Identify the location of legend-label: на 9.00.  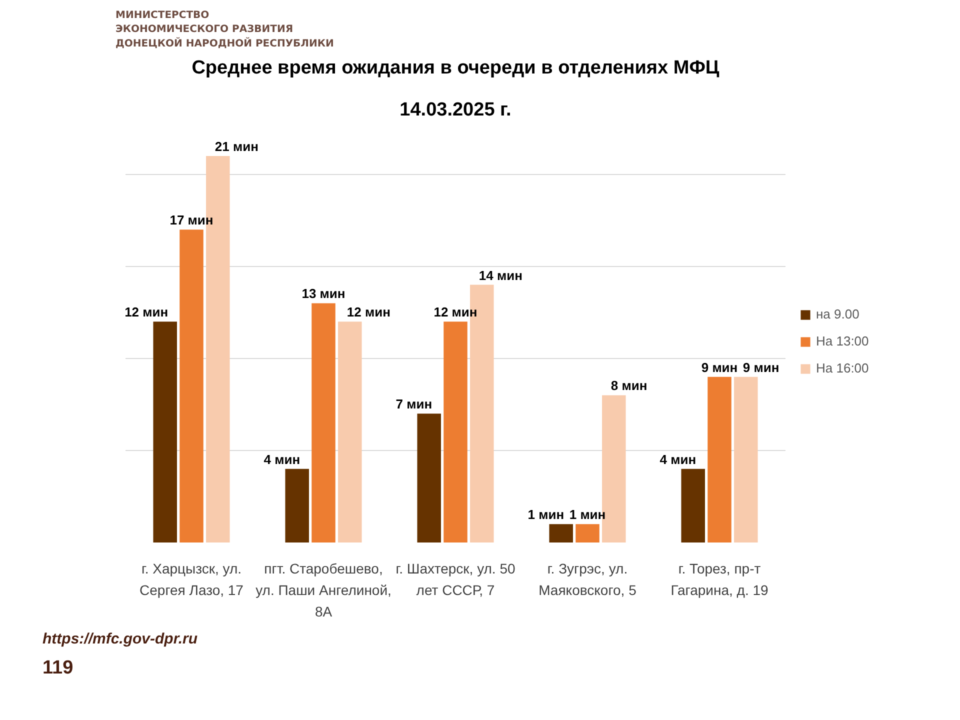
(838, 314).